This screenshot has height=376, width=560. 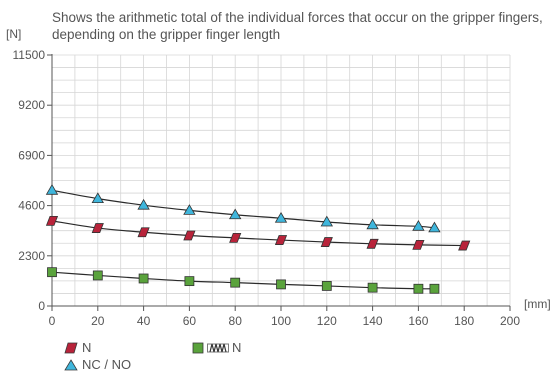 What do you see at coordinates (29, 55) in the screenshot?
I see `y-tick-label: 11500` at bounding box center [29, 55].